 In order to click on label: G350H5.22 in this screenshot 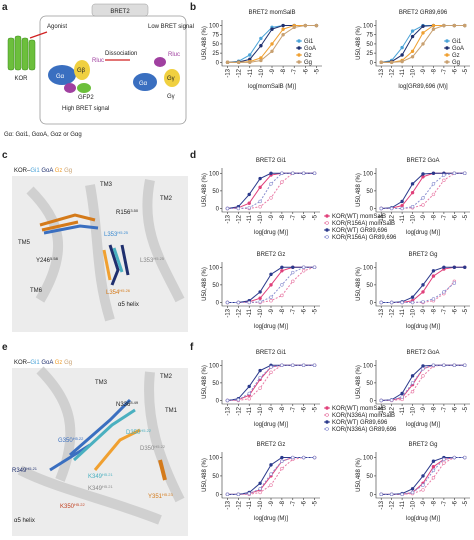, I will do `click(71, 440)`.